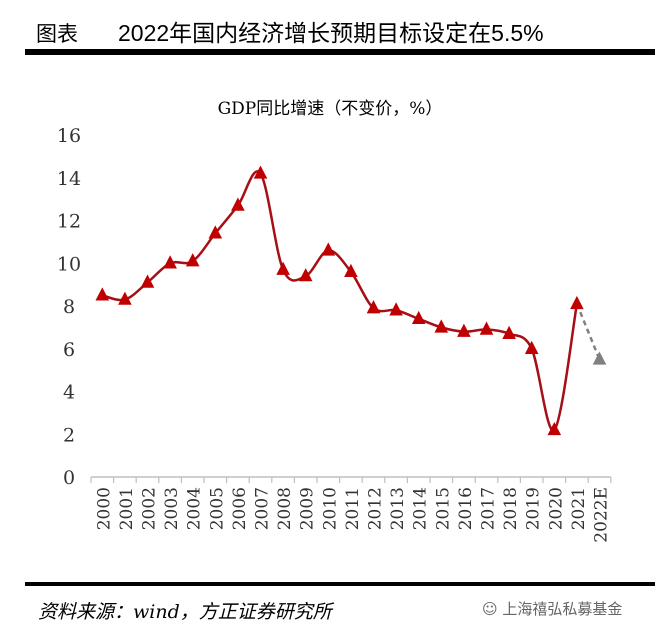 Image resolution: width=665 pixels, height=634 pixels. Describe the element at coordinates (57, 34) in the screenshot. I see `figure-label: 图表` at that location.